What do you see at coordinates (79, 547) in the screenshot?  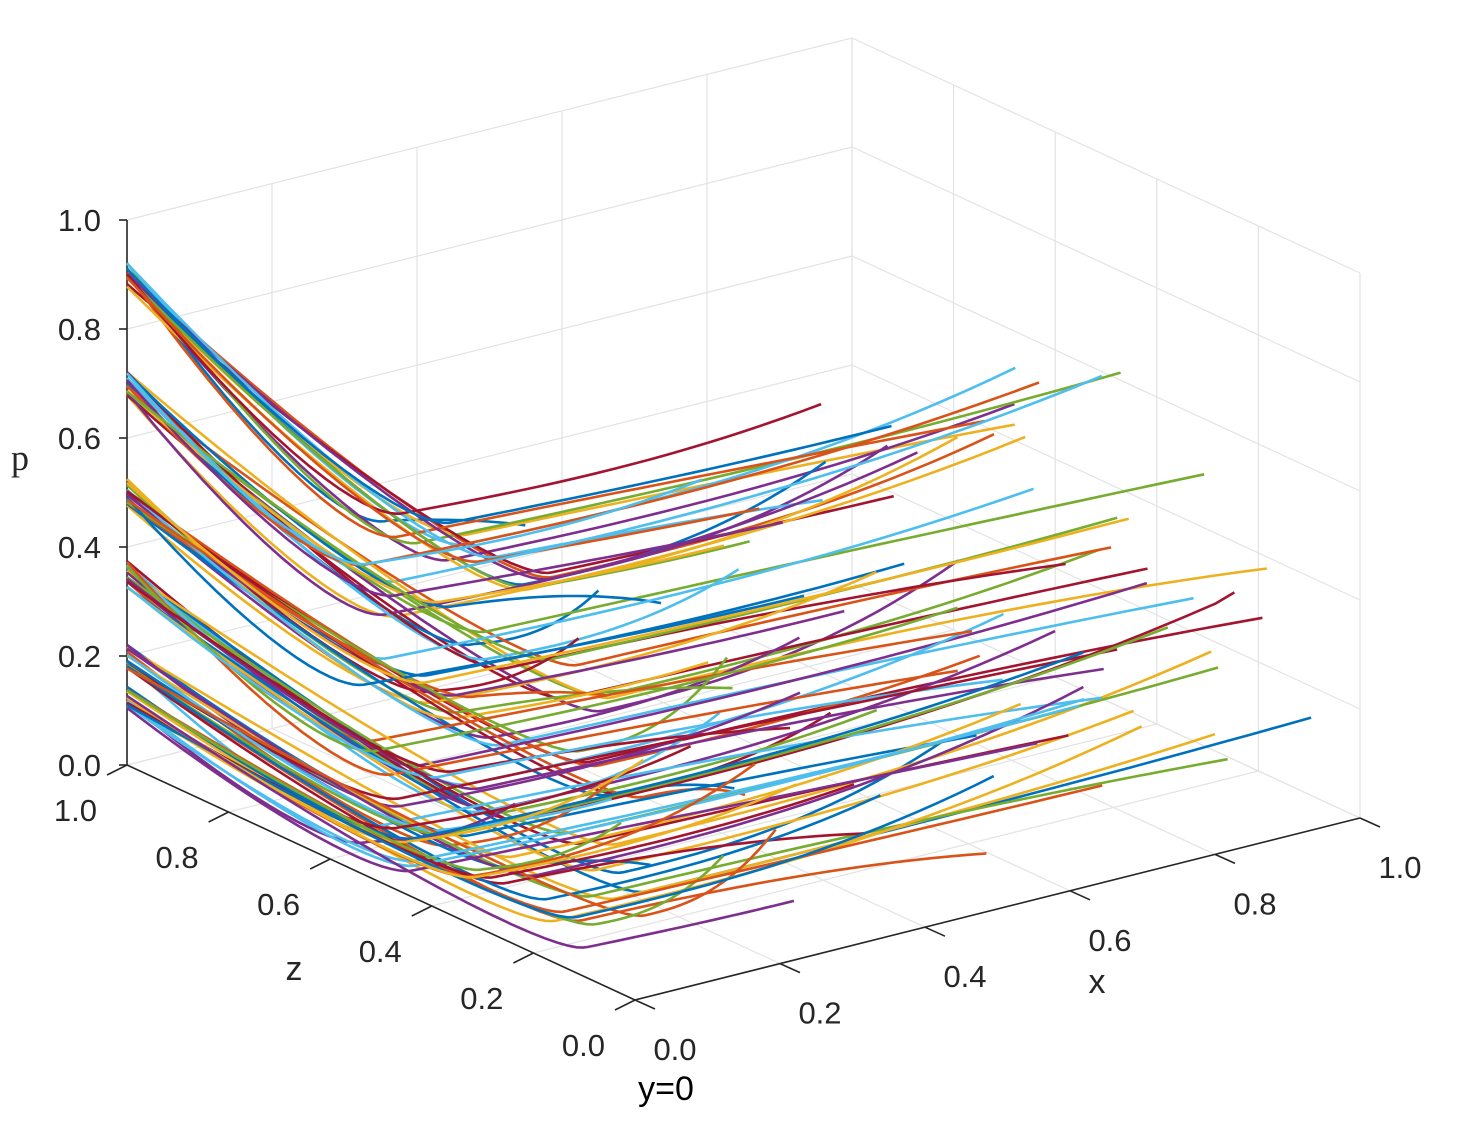 I see `p-tick-label: 0.4` at bounding box center [79, 547].